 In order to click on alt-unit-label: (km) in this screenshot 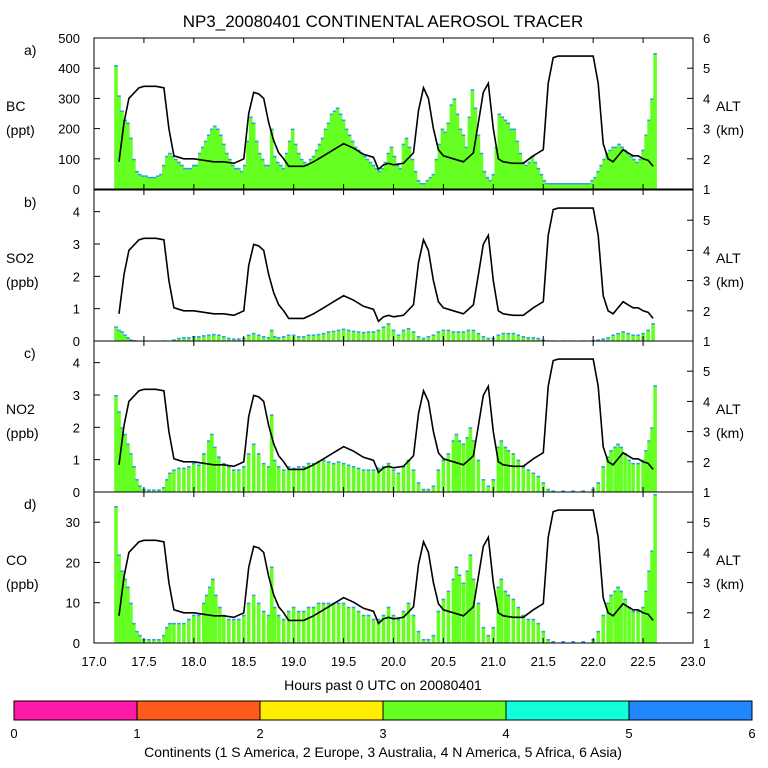, I will do `click(730, 433)`.